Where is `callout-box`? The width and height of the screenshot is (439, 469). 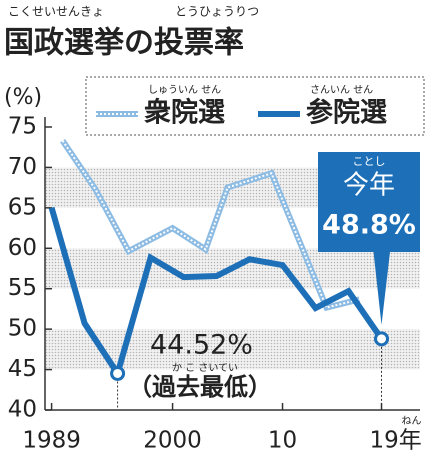
callout-box is located at coordinates (369, 238).